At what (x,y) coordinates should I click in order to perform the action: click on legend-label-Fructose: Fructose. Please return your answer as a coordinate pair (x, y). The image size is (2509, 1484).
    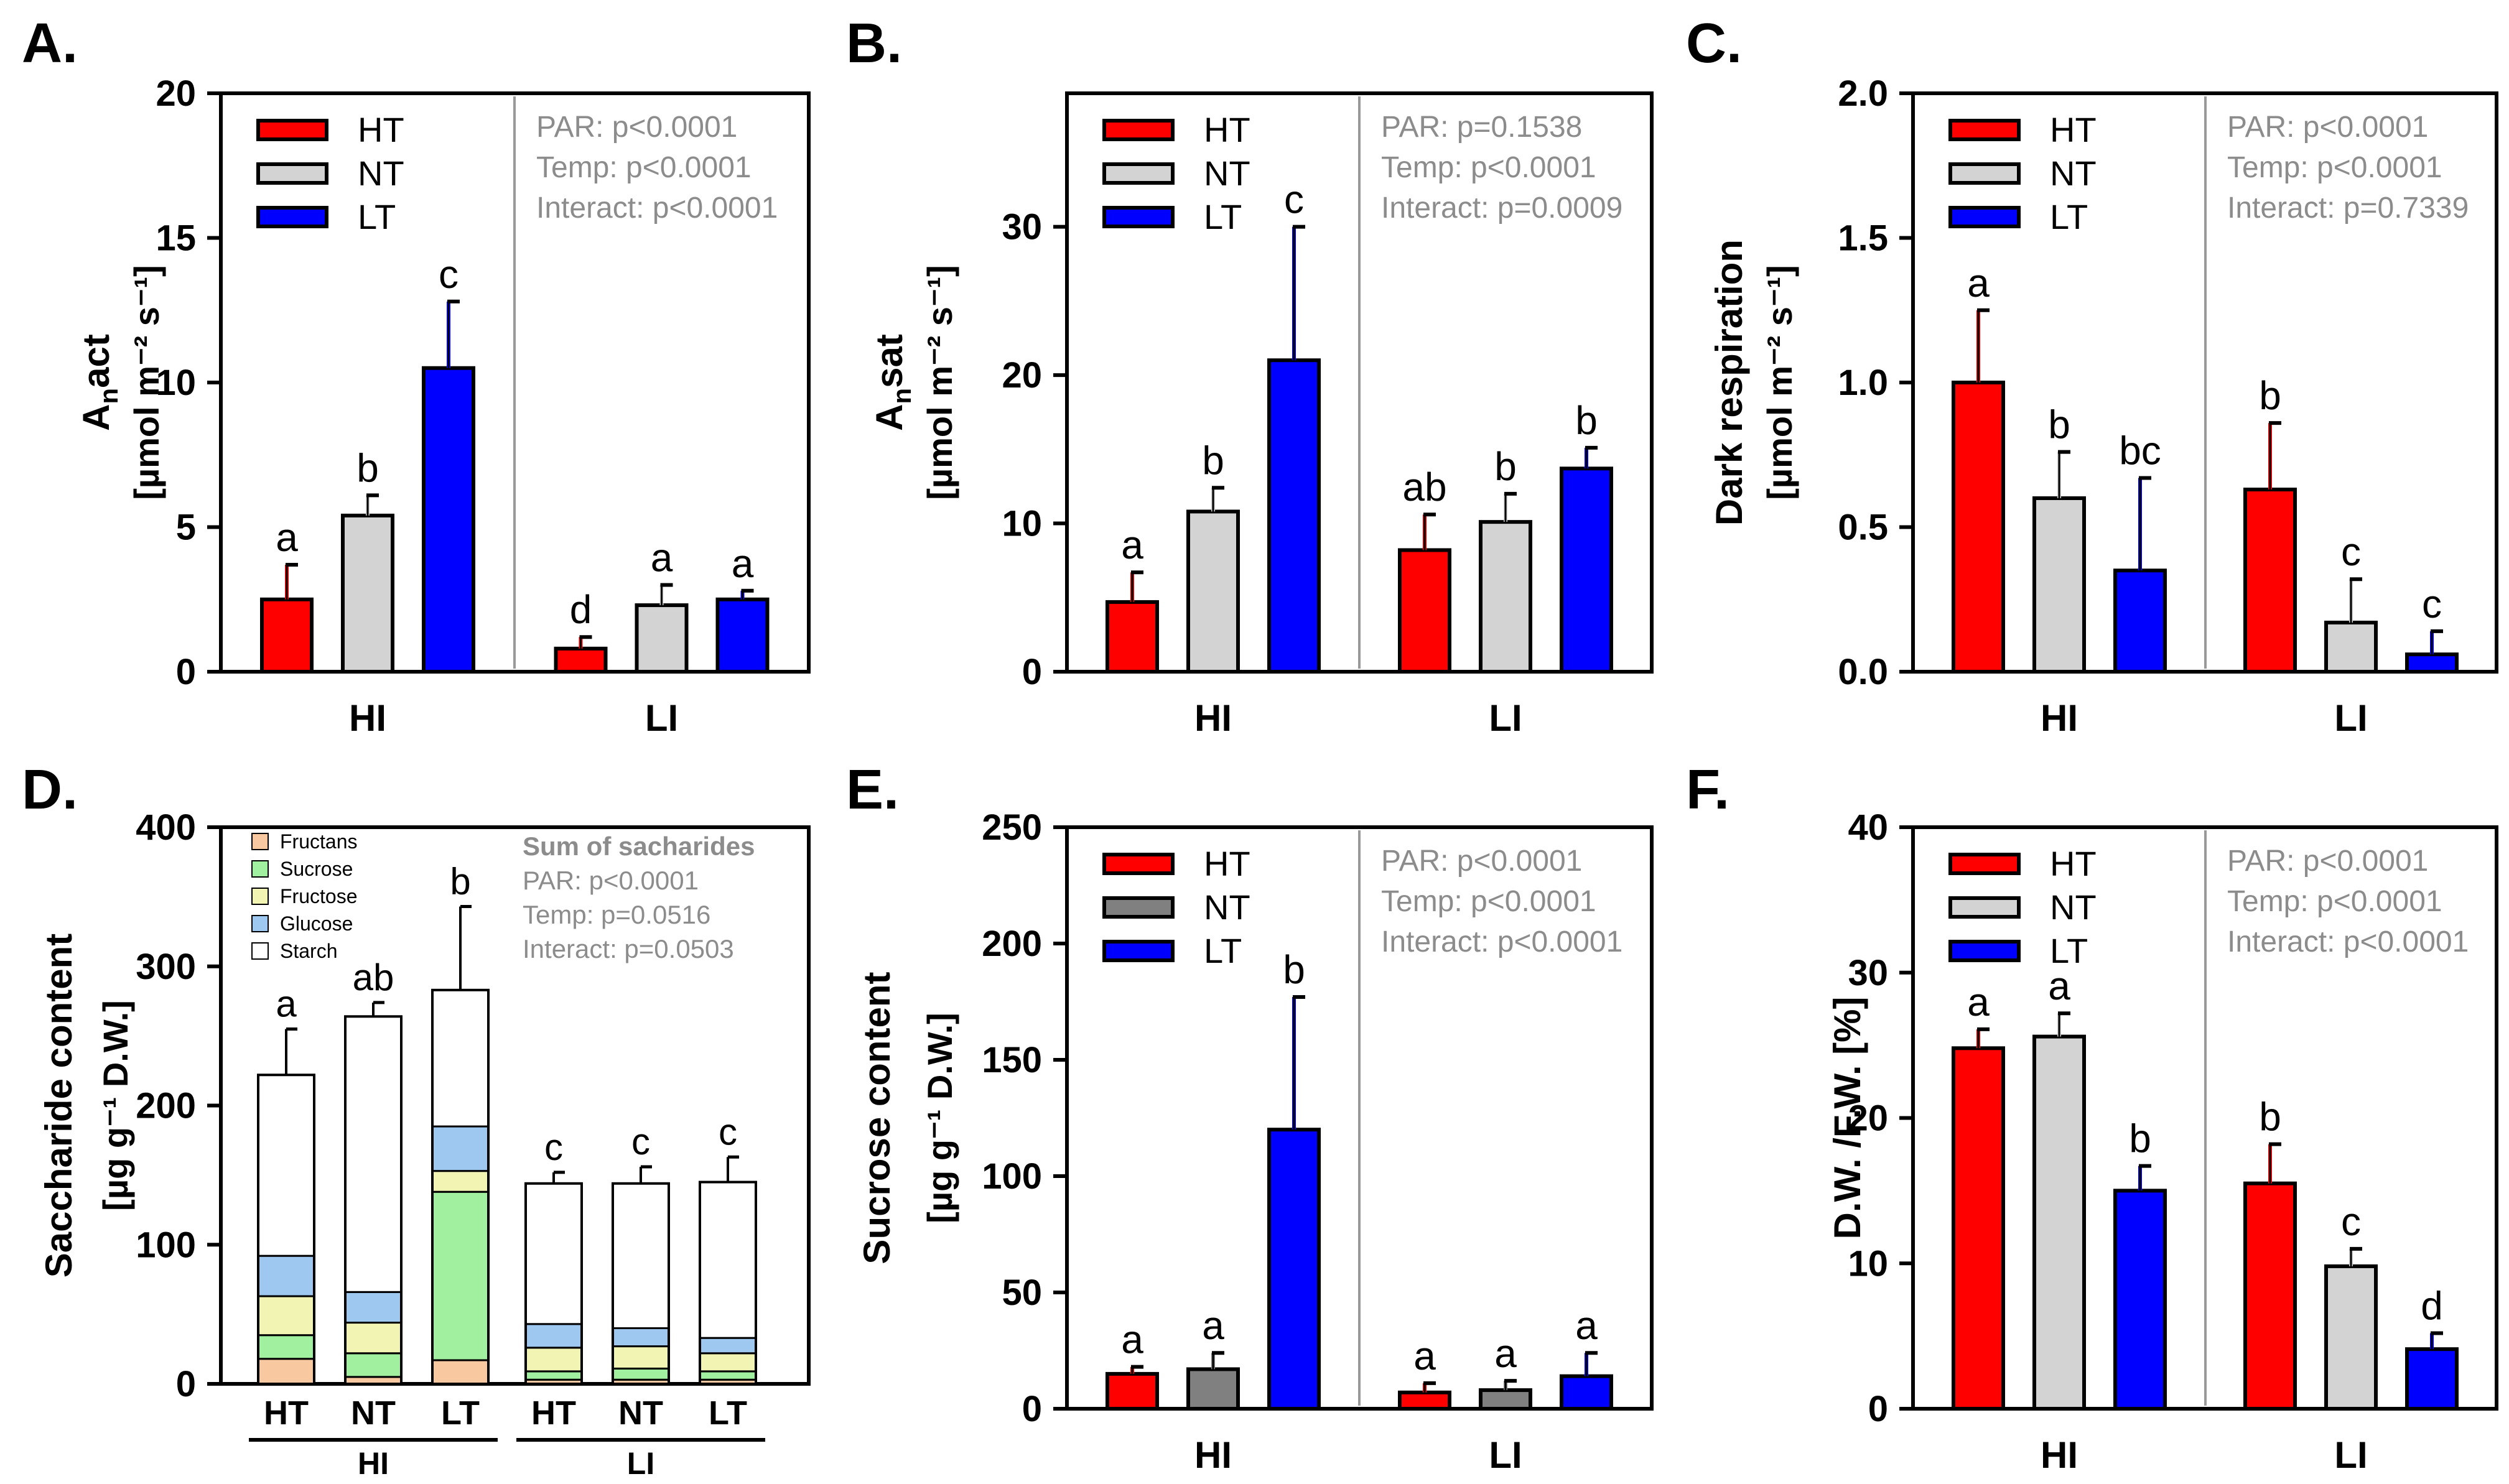
    Looking at the image, I should click on (318, 896).